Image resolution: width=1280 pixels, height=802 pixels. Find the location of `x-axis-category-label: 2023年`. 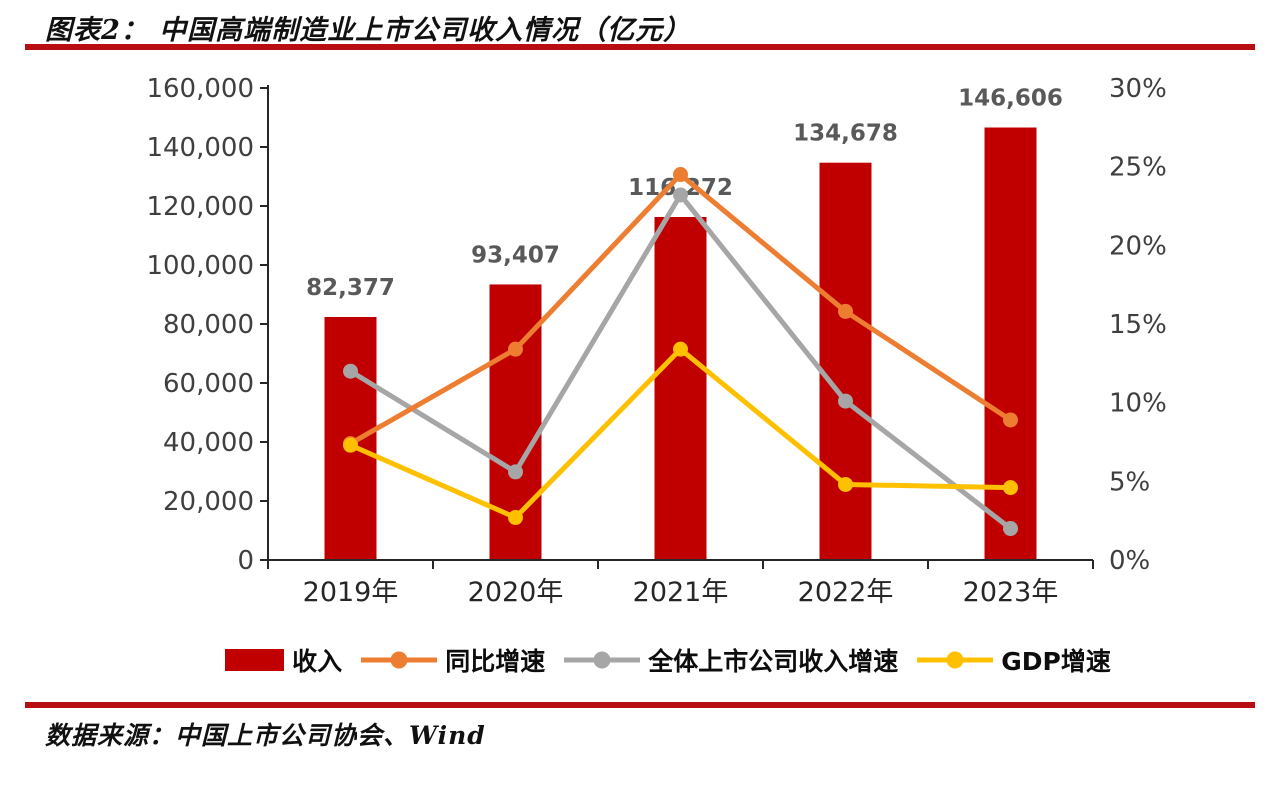

x-axis-category-label: 2023年 is located at coordinates (1011, 592).